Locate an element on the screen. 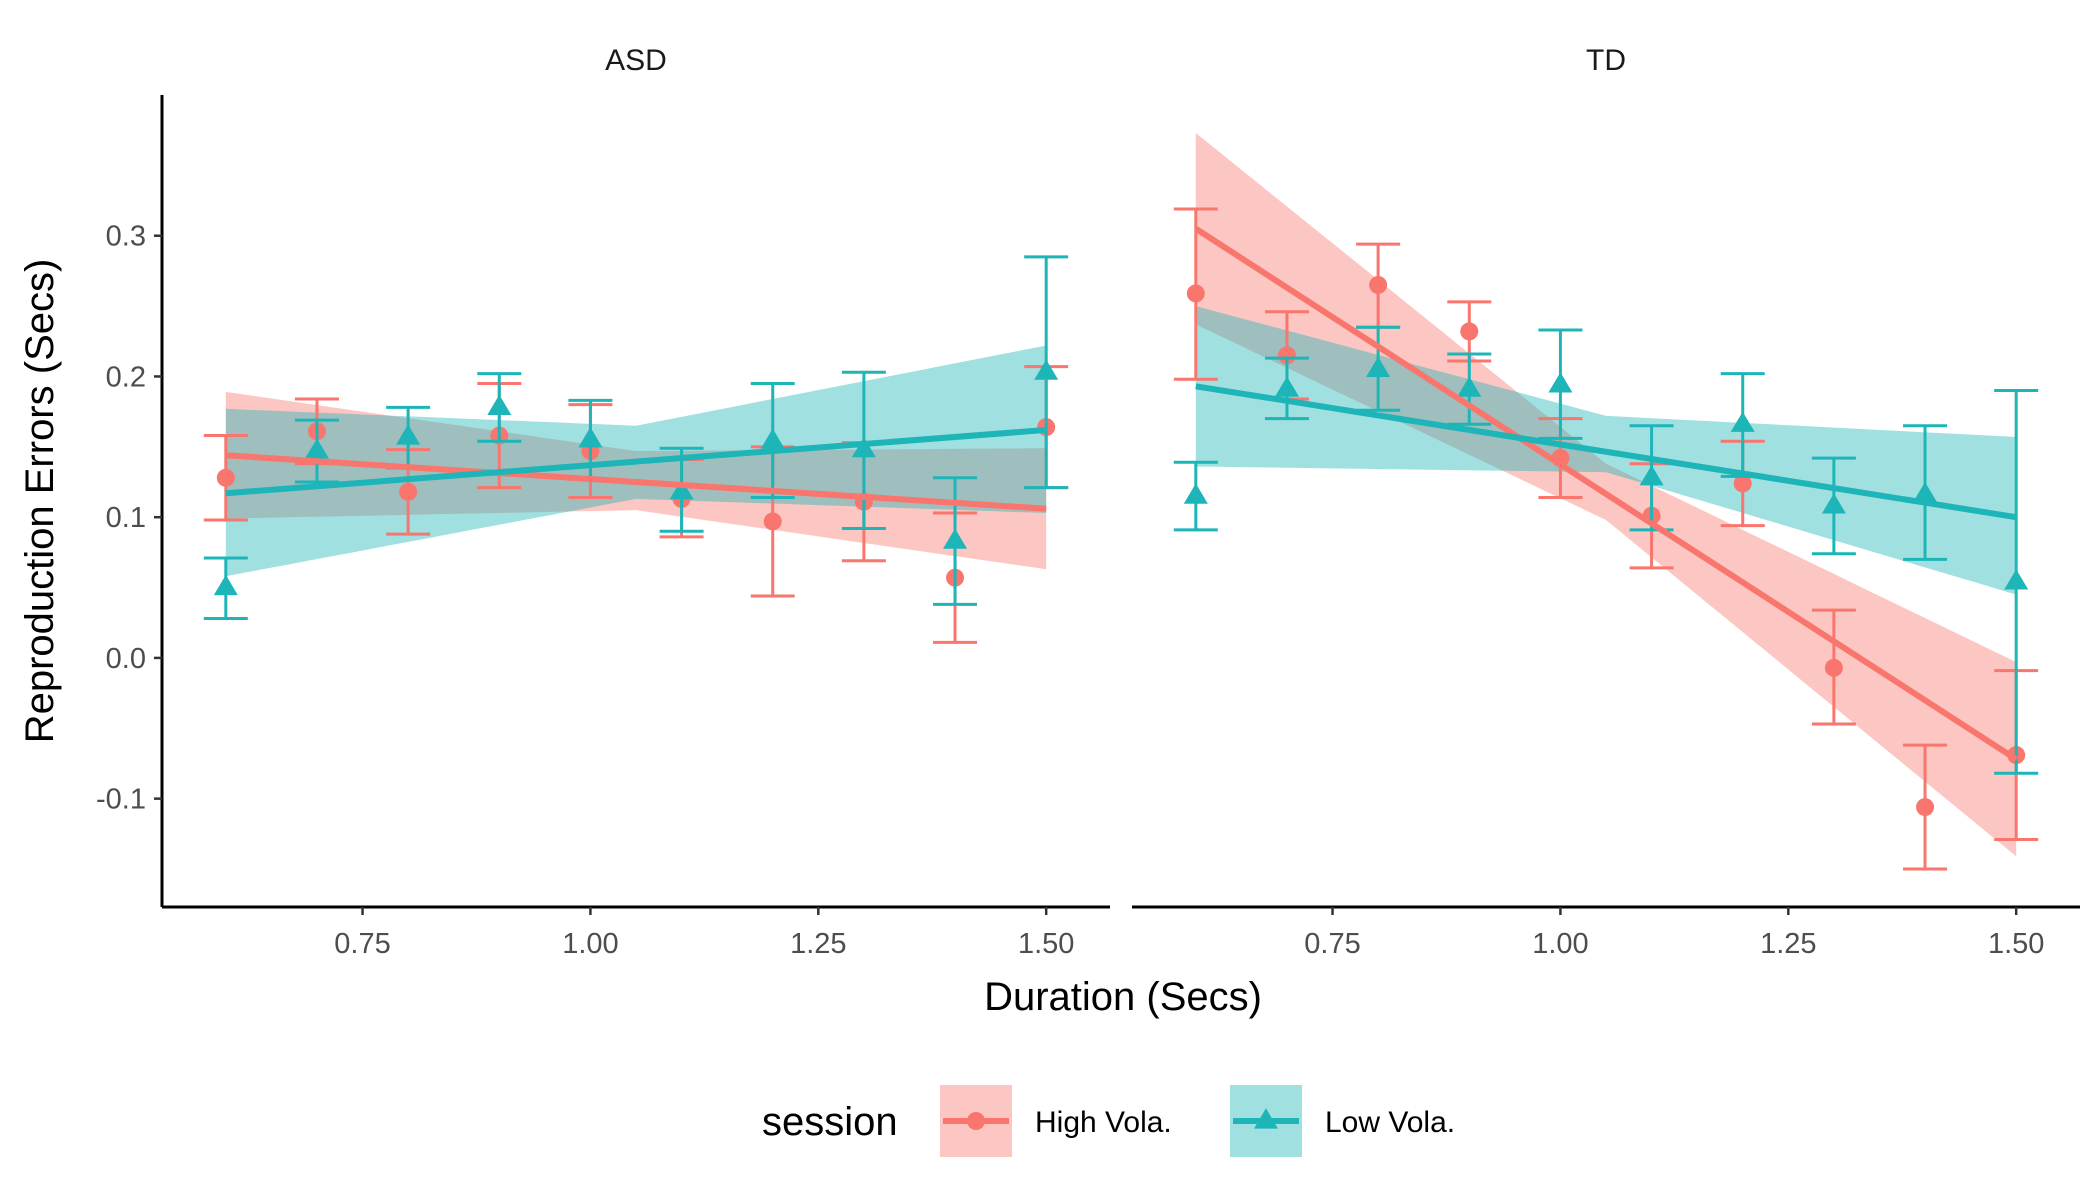 The height and width of the screenshot is (1200, 2100). panel-strip-label: TD is located at coordinates (1606, 60).